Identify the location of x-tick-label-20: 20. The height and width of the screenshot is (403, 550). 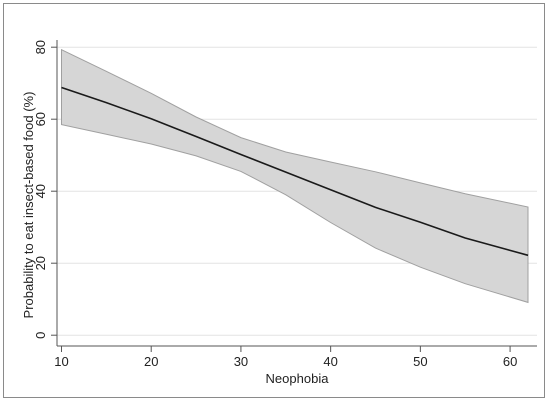
(151, 361).